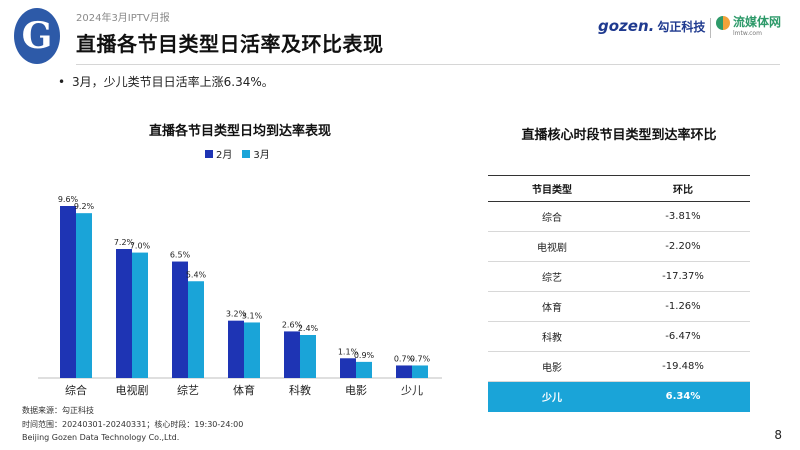 This screenshot has height=450, width=800. What do you see at coordinates (237, 153) in the screenshot?
I see `chart-legend: 2月 3月` at bounding box center [237, 153].